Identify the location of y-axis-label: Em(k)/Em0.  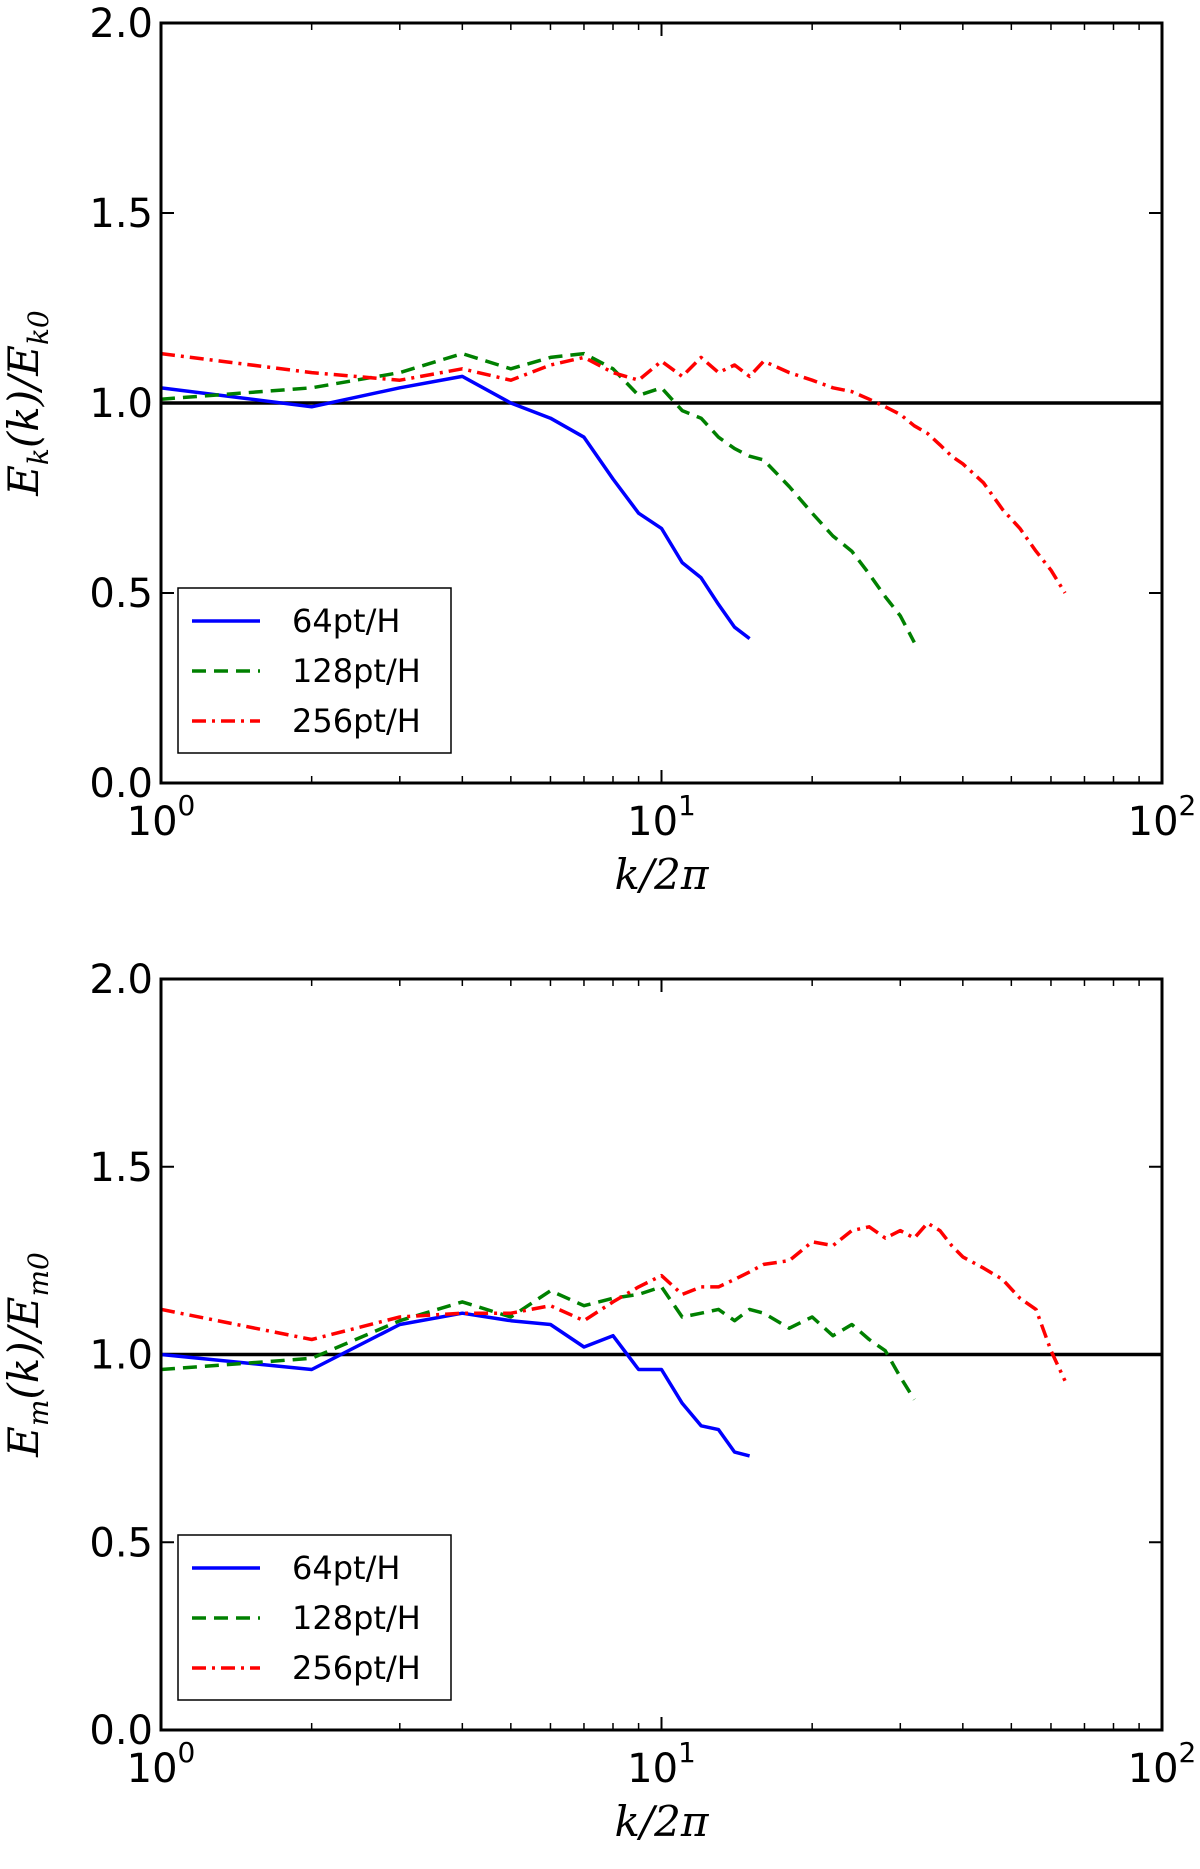
(27, 1355).